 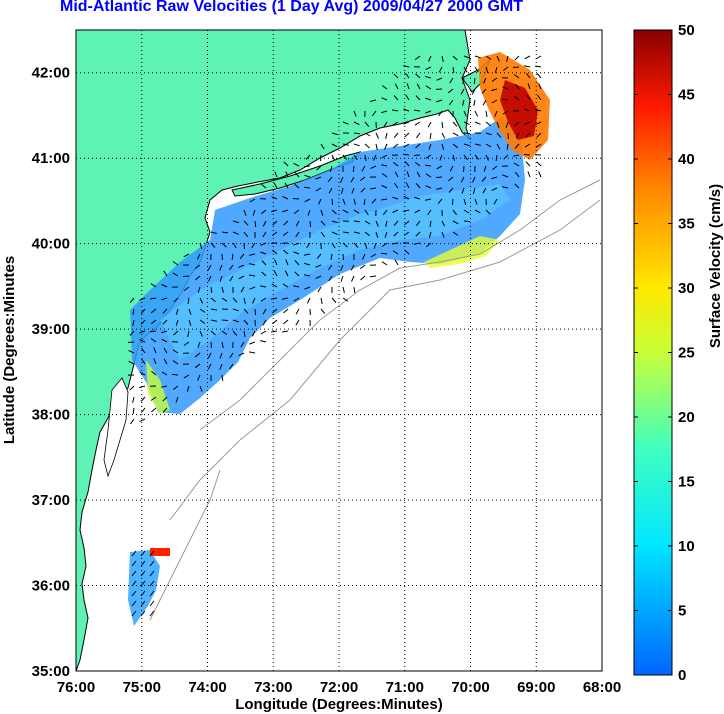 What do you see at coordinates (536, 687) in the screenshot?
I see `x-tick-label: 69:00` at bounding box center [536, 687].